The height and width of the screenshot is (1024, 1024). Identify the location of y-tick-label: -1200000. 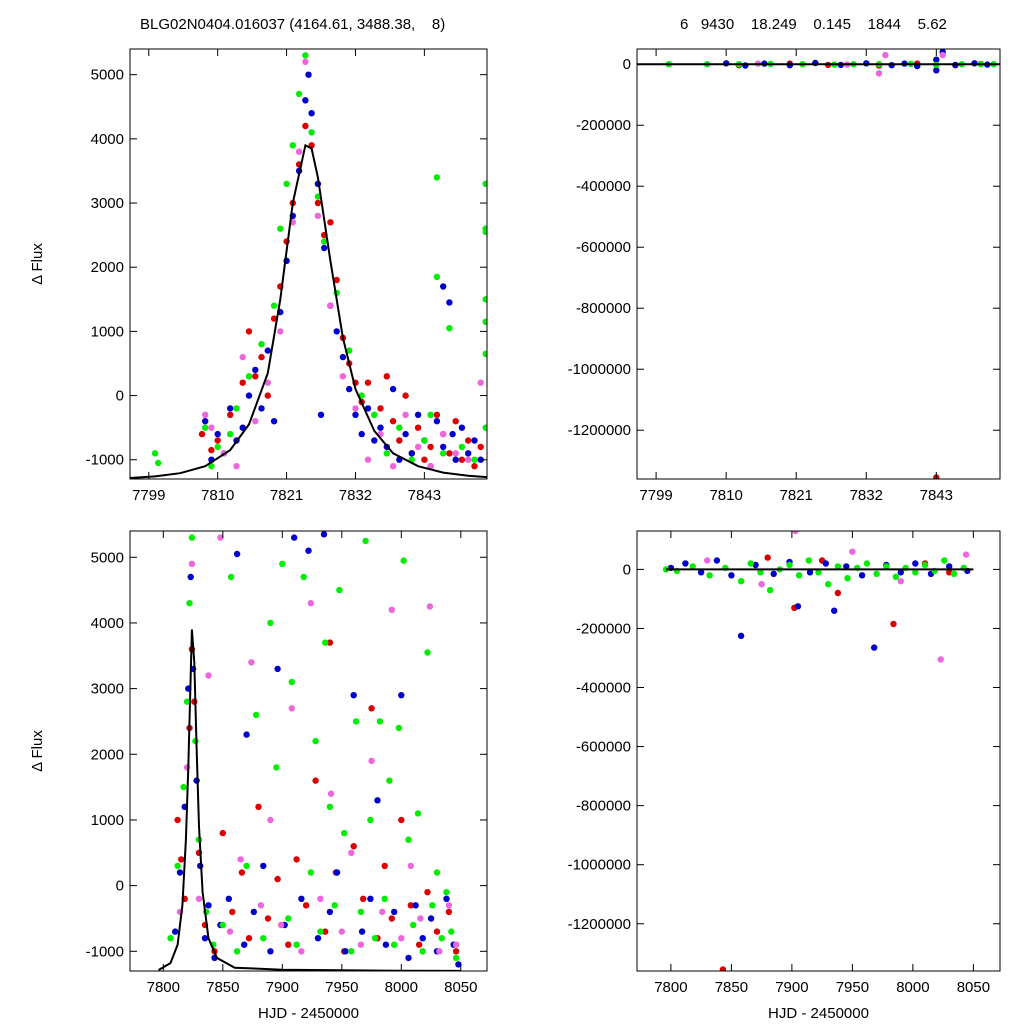
(599, 430).